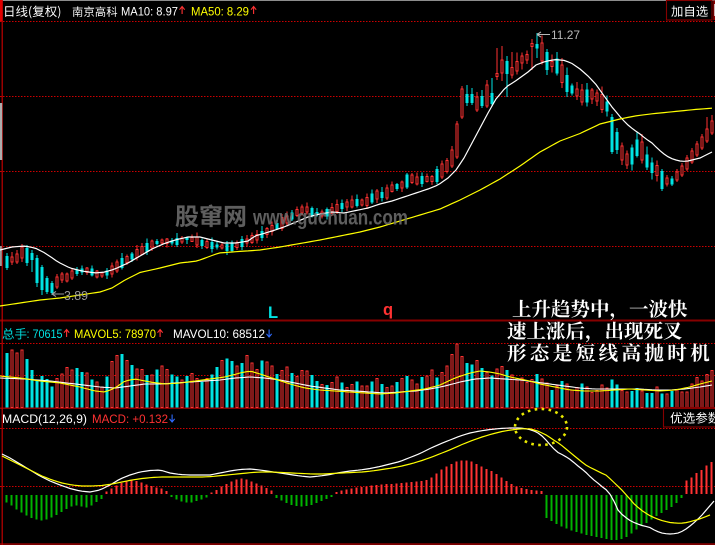  I want to click on svg-text: MAVOL10: 68512, so click(219, 334).